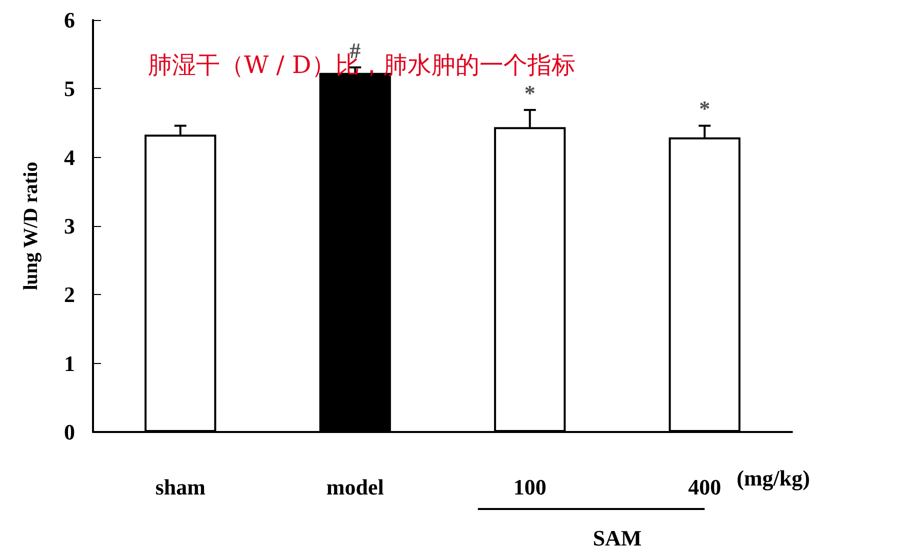  I want to click on y-tick-label: 1, so click(69, 363).